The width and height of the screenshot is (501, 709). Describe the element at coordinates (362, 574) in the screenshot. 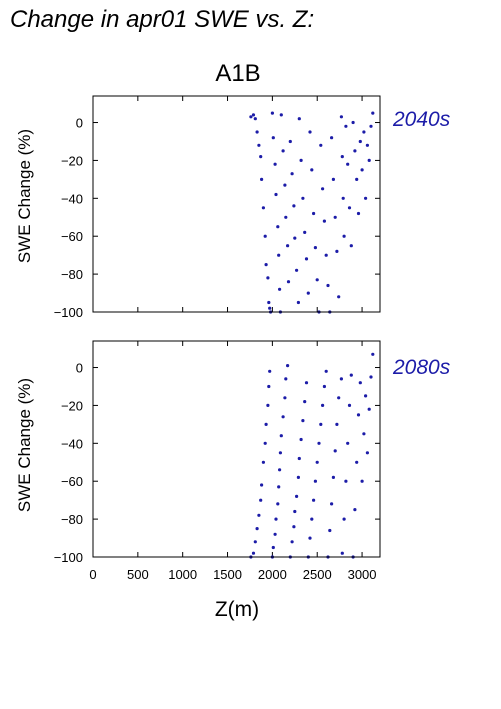

I see `x-tick-label: 3000` at that location.